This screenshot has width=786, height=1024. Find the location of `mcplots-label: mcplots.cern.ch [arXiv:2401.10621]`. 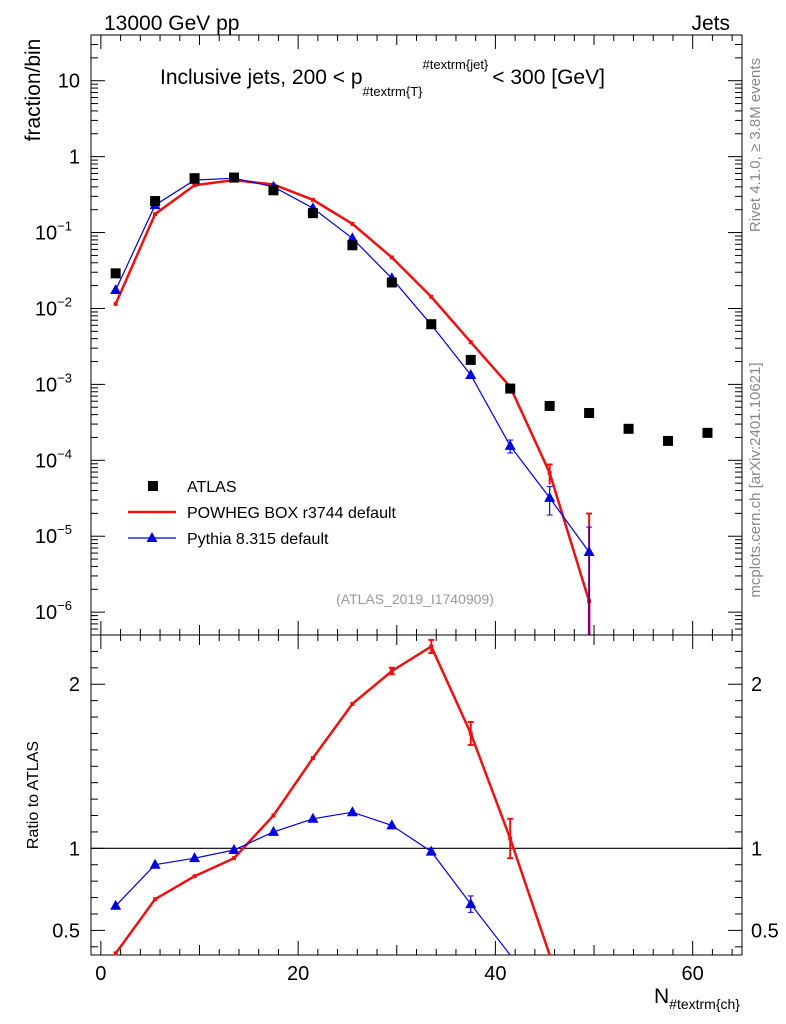

mcplots-label: mcplots.cern.ch [arXiv:2401.10621] is located at coordinates (755, 479).